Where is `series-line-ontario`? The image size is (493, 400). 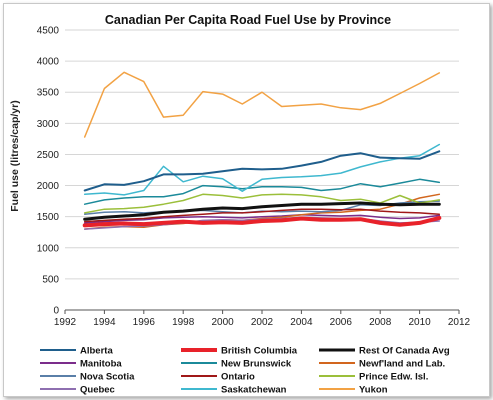 series-line-ontario is located at coordinates (262, 215).